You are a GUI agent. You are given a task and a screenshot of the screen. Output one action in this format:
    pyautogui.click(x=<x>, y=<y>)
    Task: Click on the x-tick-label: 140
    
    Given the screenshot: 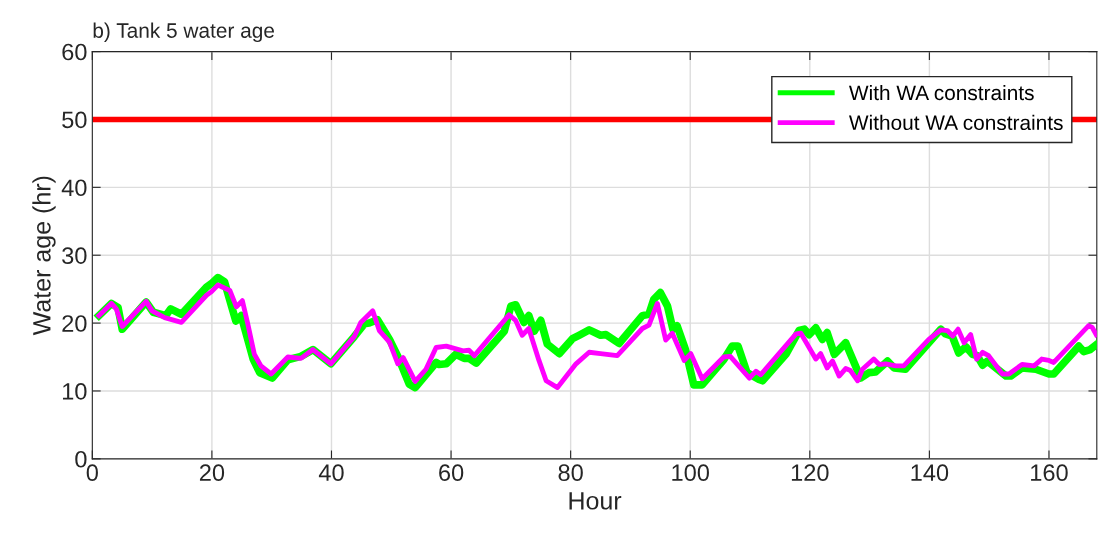 What is the action you would take?
    pyautogui.click(x=930, y=473)
    